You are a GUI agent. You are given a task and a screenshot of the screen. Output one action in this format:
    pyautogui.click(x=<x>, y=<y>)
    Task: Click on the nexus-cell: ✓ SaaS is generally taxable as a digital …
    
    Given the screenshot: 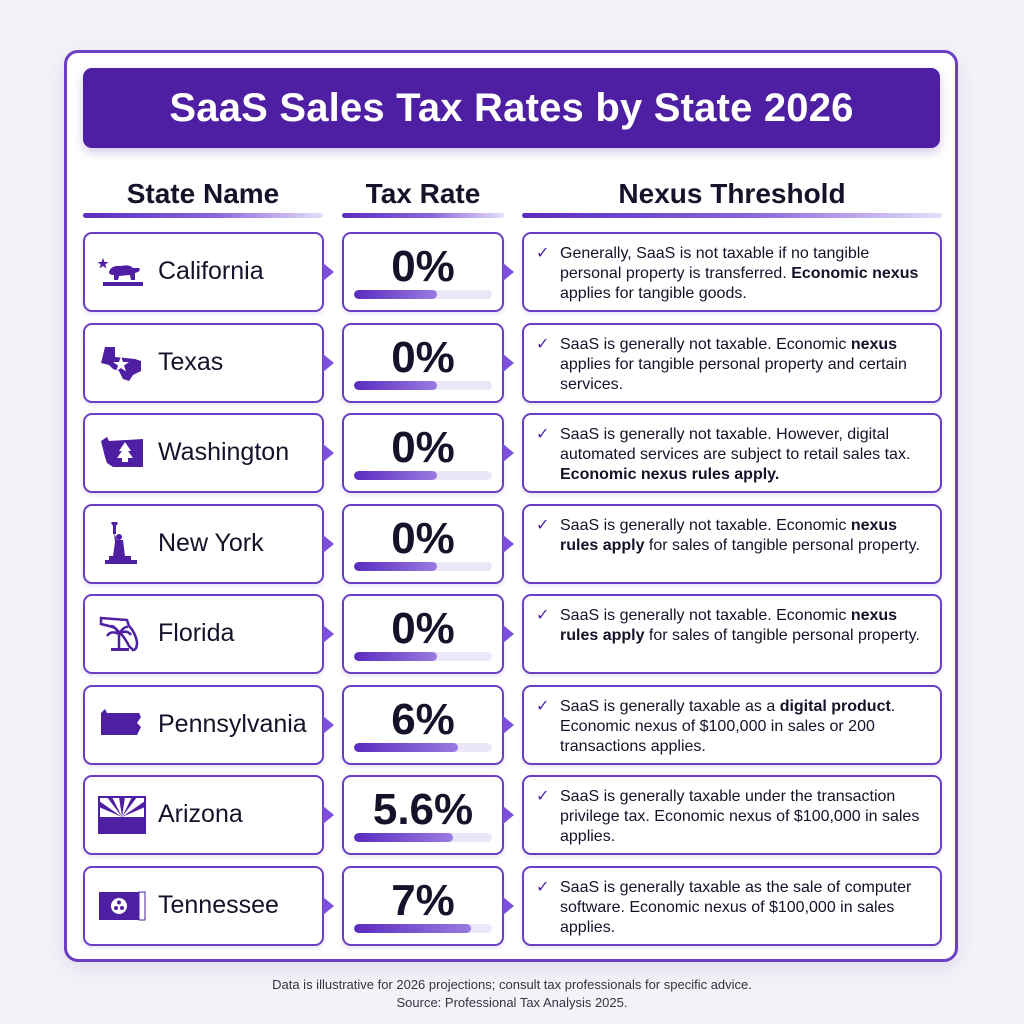 What is the action you would take?
    pyautogui.click(x=732, y=725)
    